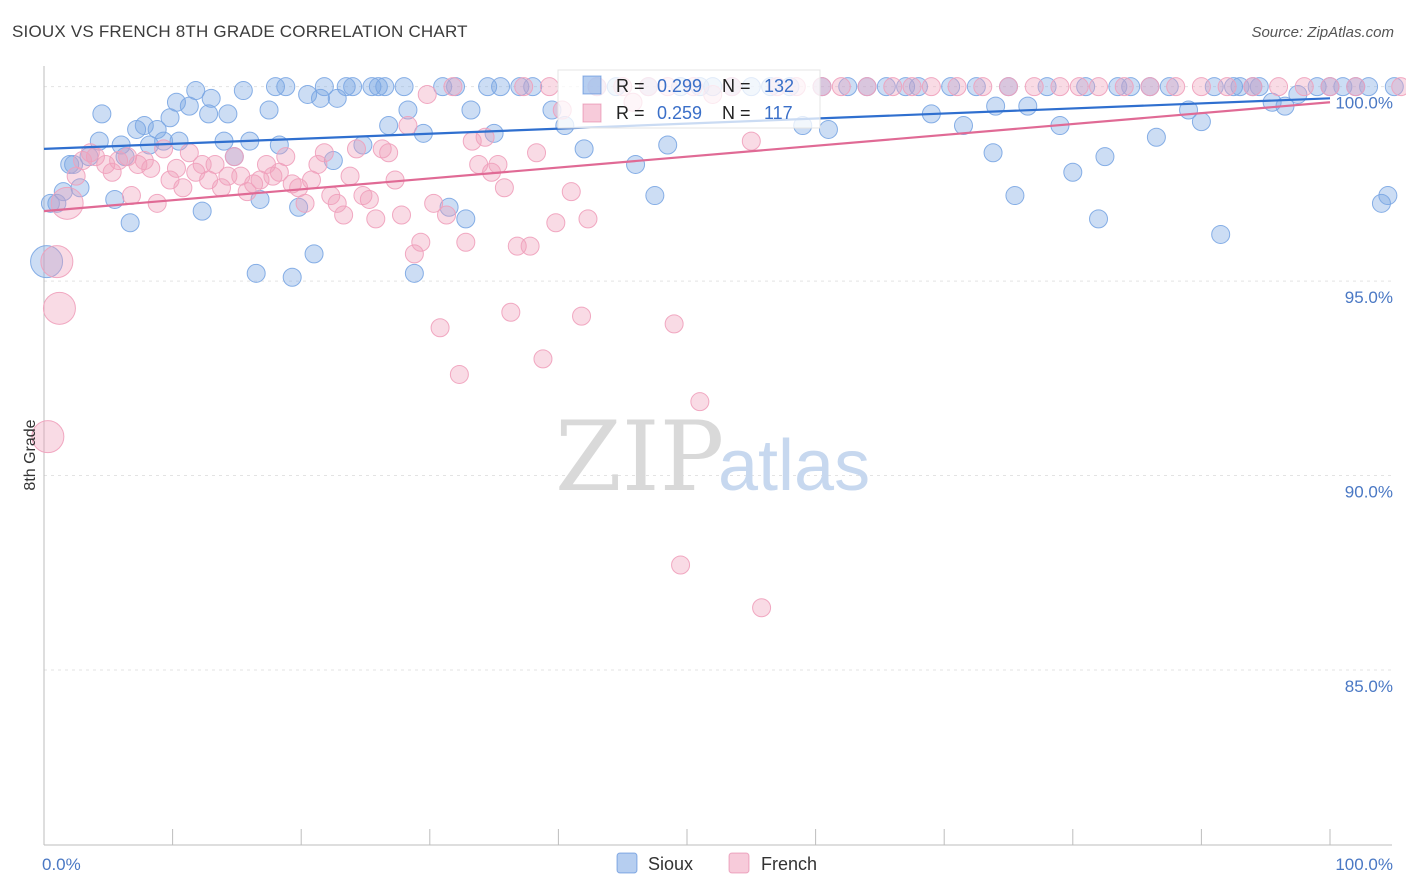 Image resolution: width=1406 pixels, height=892 pixels. What do you see at coordinates (1364, 103) in the screenshot?
I see `y-tick-label-0: 100.0%` at bounding box center [1364, 103].